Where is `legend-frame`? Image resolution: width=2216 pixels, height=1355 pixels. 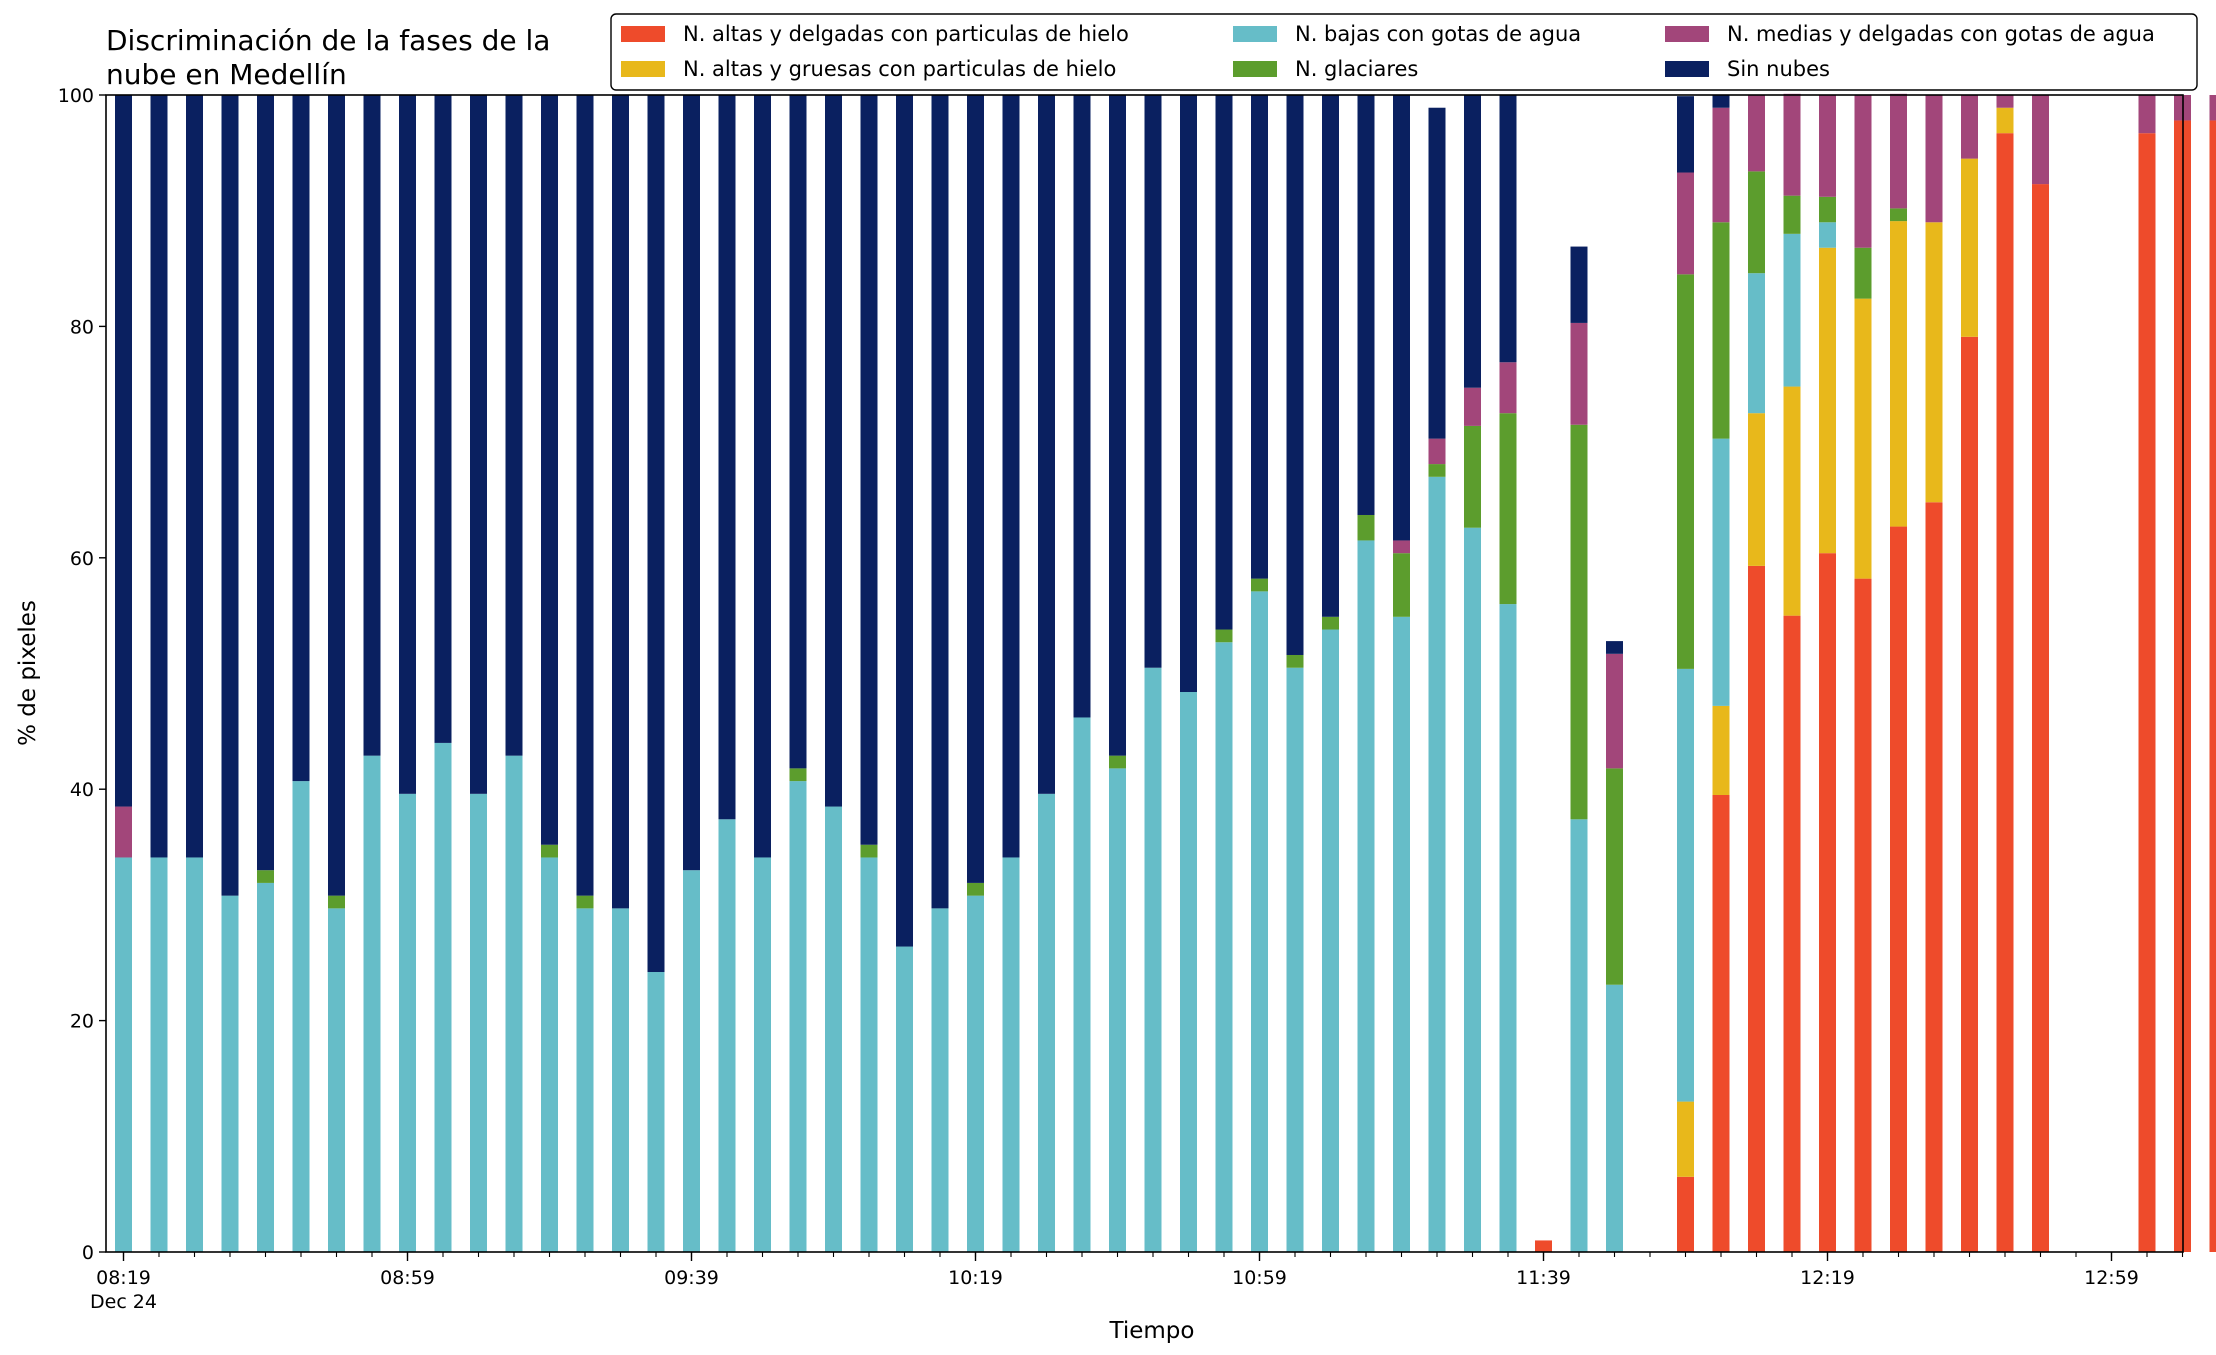
legend-frame is located at coordinates (1404, 52).